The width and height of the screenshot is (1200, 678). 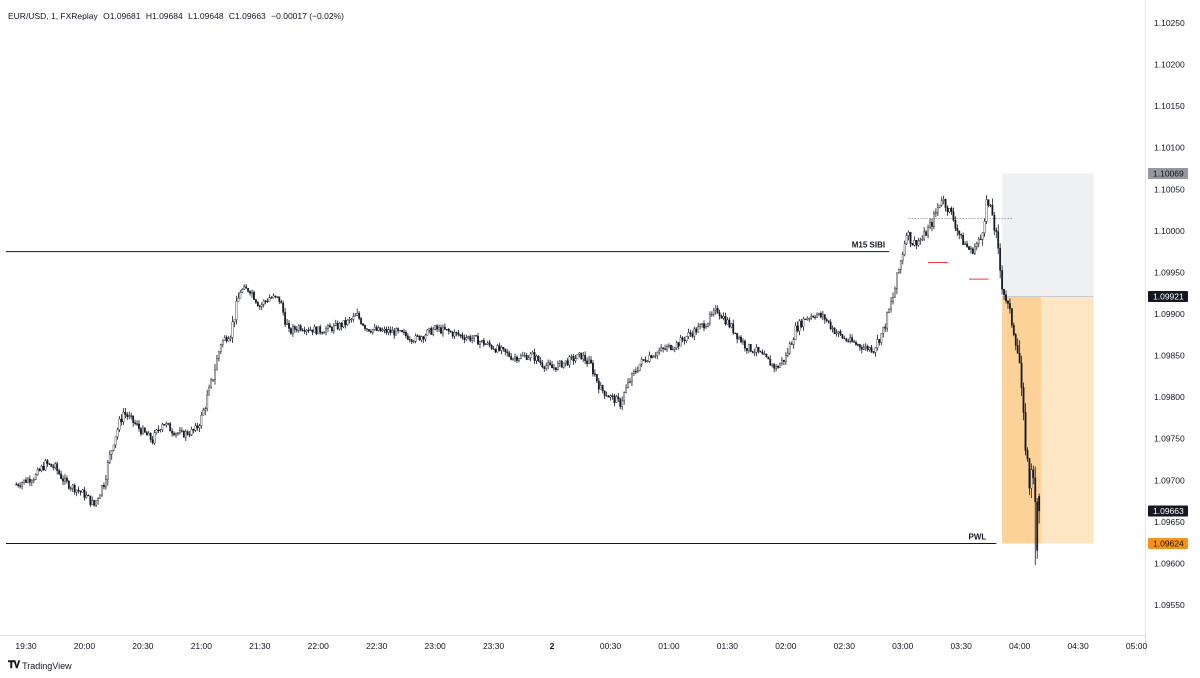 What do you see at coordinates (1169, 148) in the screenshot?
I see `price-tick-label: 1.10100` at bounding box center [1169, 148].